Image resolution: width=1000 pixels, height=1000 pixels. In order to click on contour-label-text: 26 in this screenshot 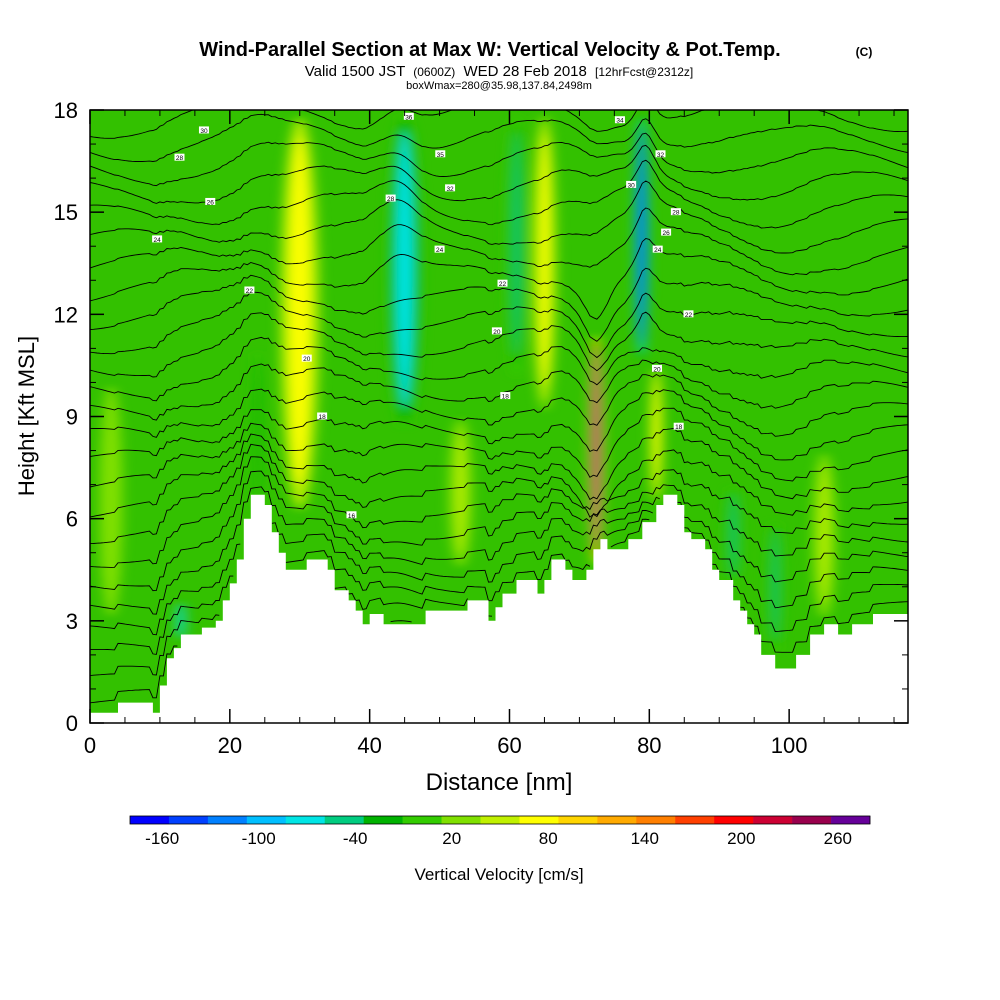, I will do `click(211, 202)`.